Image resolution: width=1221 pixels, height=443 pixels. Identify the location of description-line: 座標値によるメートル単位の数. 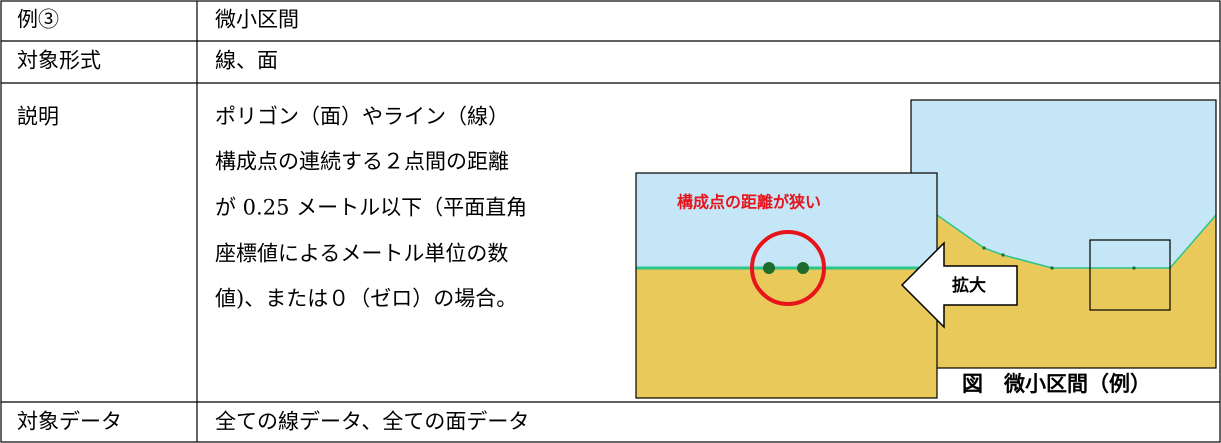
(361, 254).